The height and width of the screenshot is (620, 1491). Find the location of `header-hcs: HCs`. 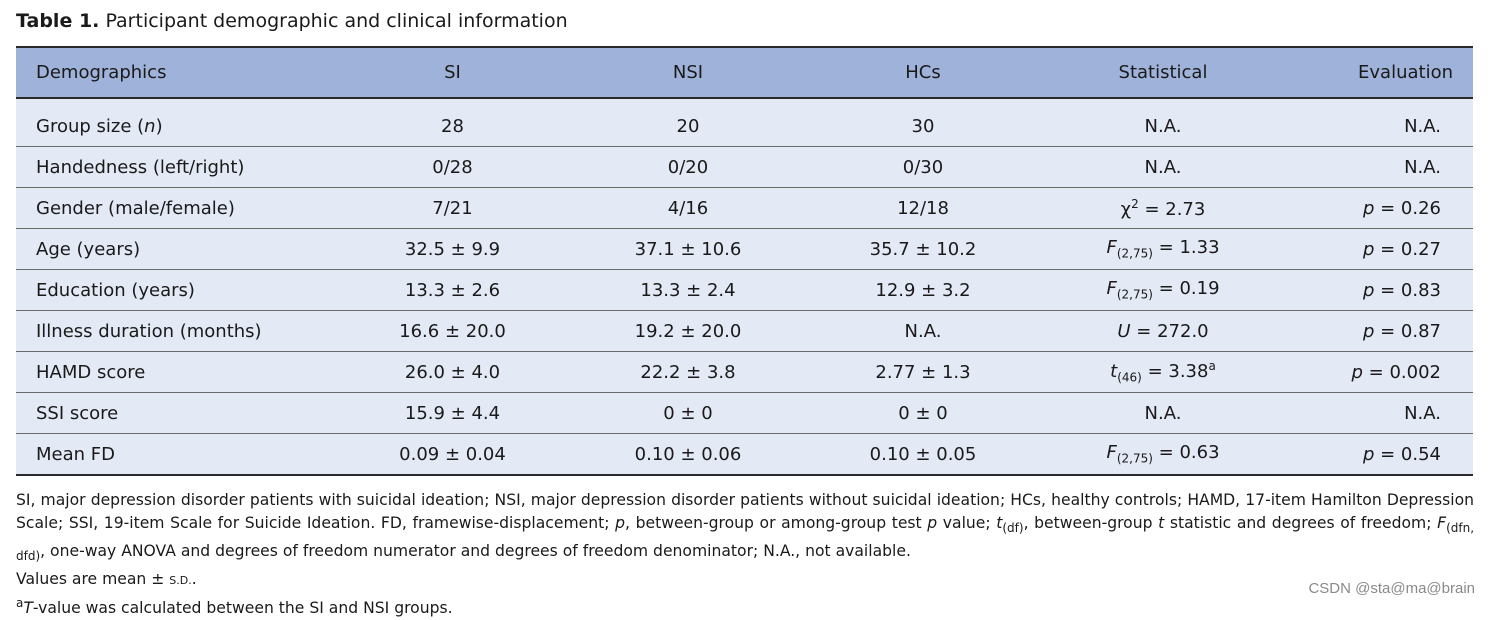

header-hcs: HCs is located at coordinates (923, 72).